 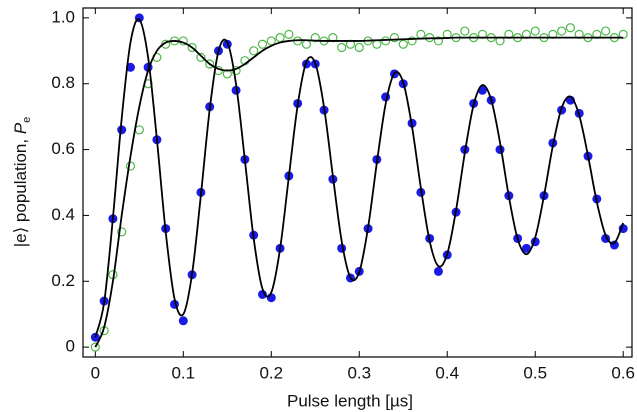 I want to click on x-tick-label: 0.2, so click(x=271, y=372).